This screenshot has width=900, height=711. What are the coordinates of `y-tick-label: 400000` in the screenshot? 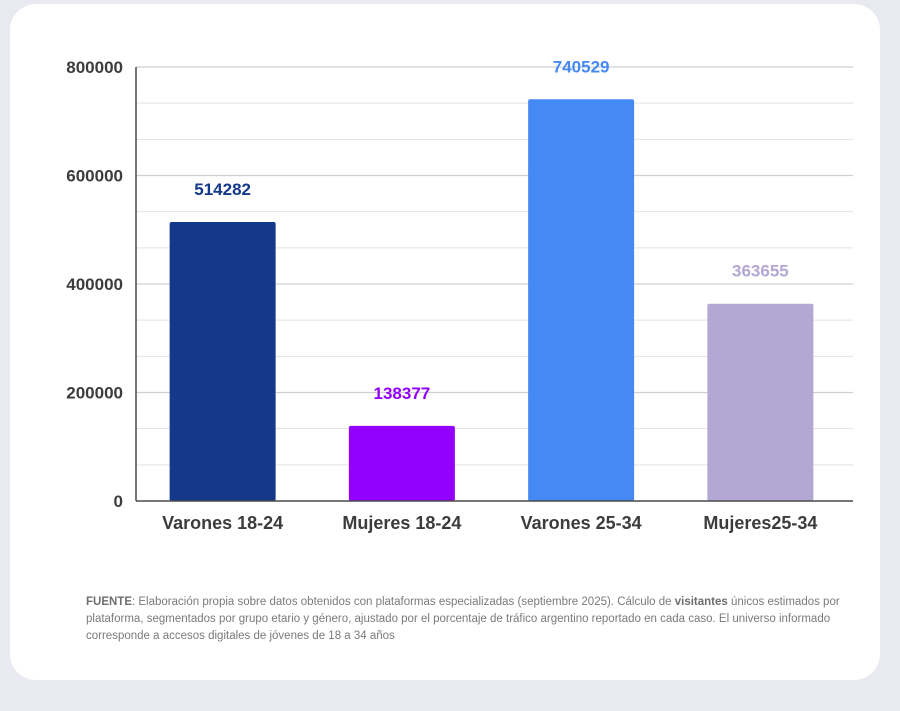 It's located at (94, 284).